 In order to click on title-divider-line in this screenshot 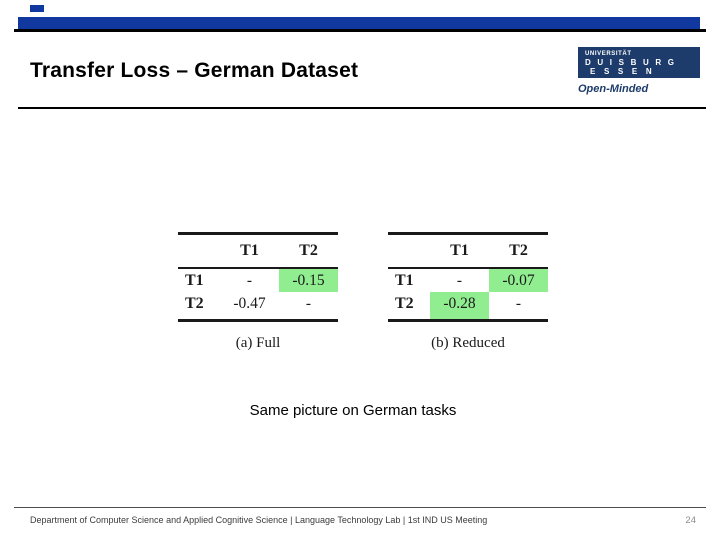, I will do `click(362, 108)`.